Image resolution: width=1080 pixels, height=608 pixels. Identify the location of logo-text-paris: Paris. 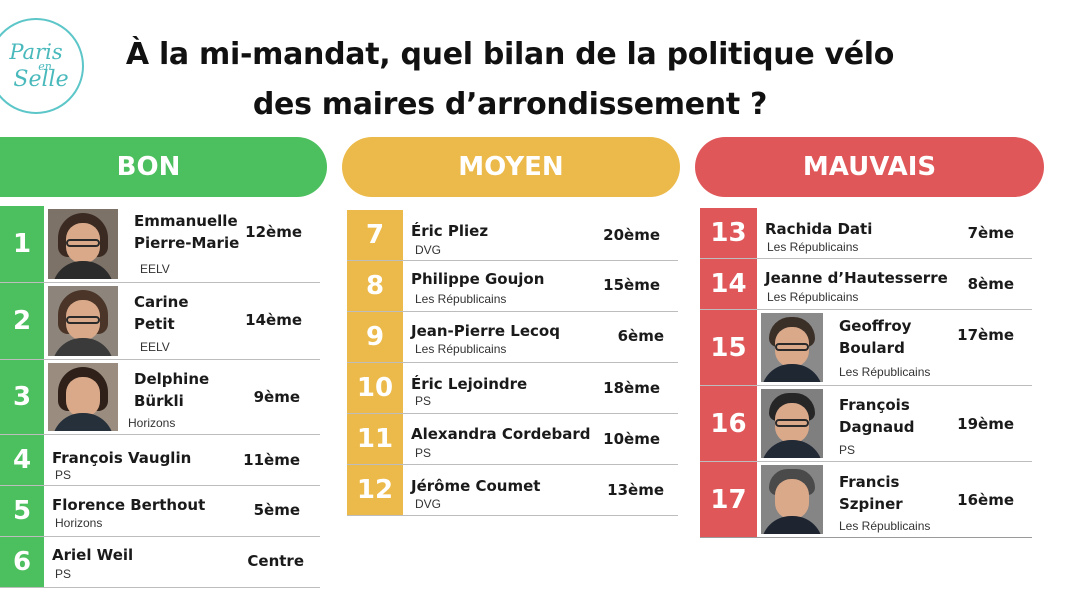
(36, 51).